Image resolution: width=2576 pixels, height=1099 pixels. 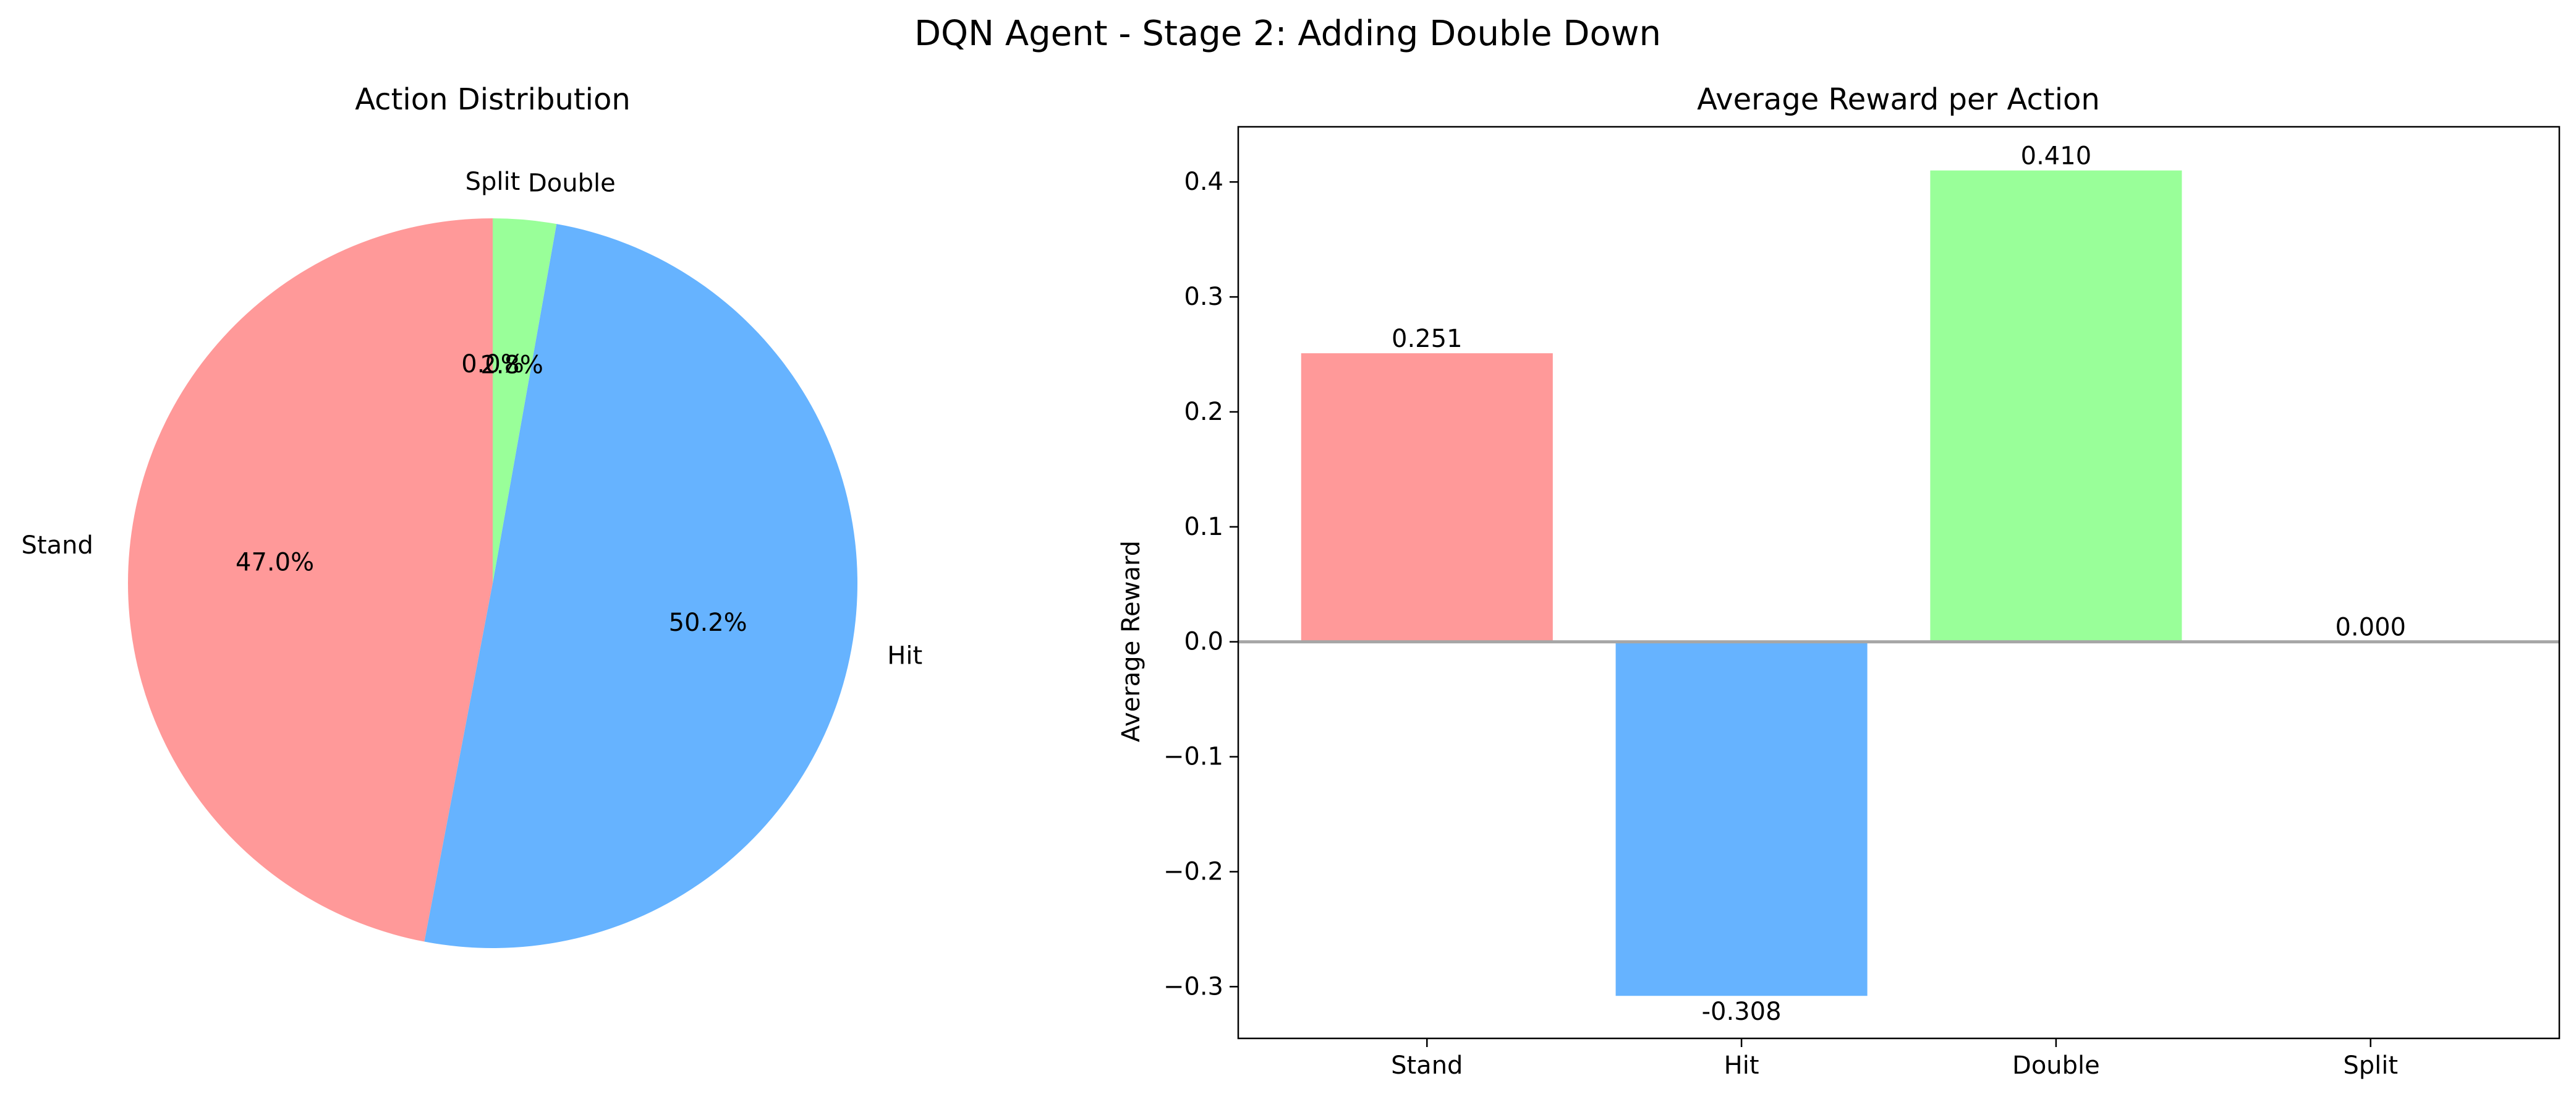 I want to click on bar-value-label-hit: -0.308, so click(x=1742, y=1012).